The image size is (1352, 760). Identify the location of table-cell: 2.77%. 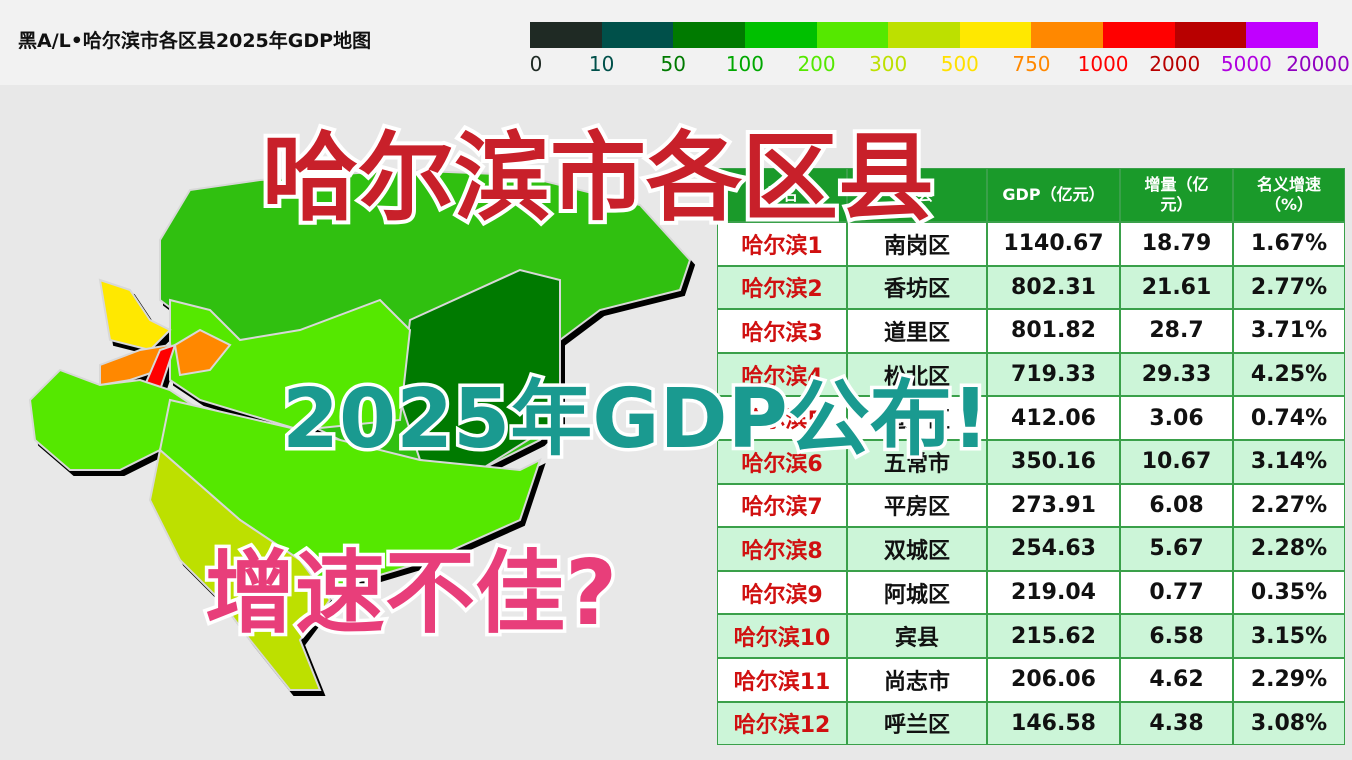
(1289, 287).